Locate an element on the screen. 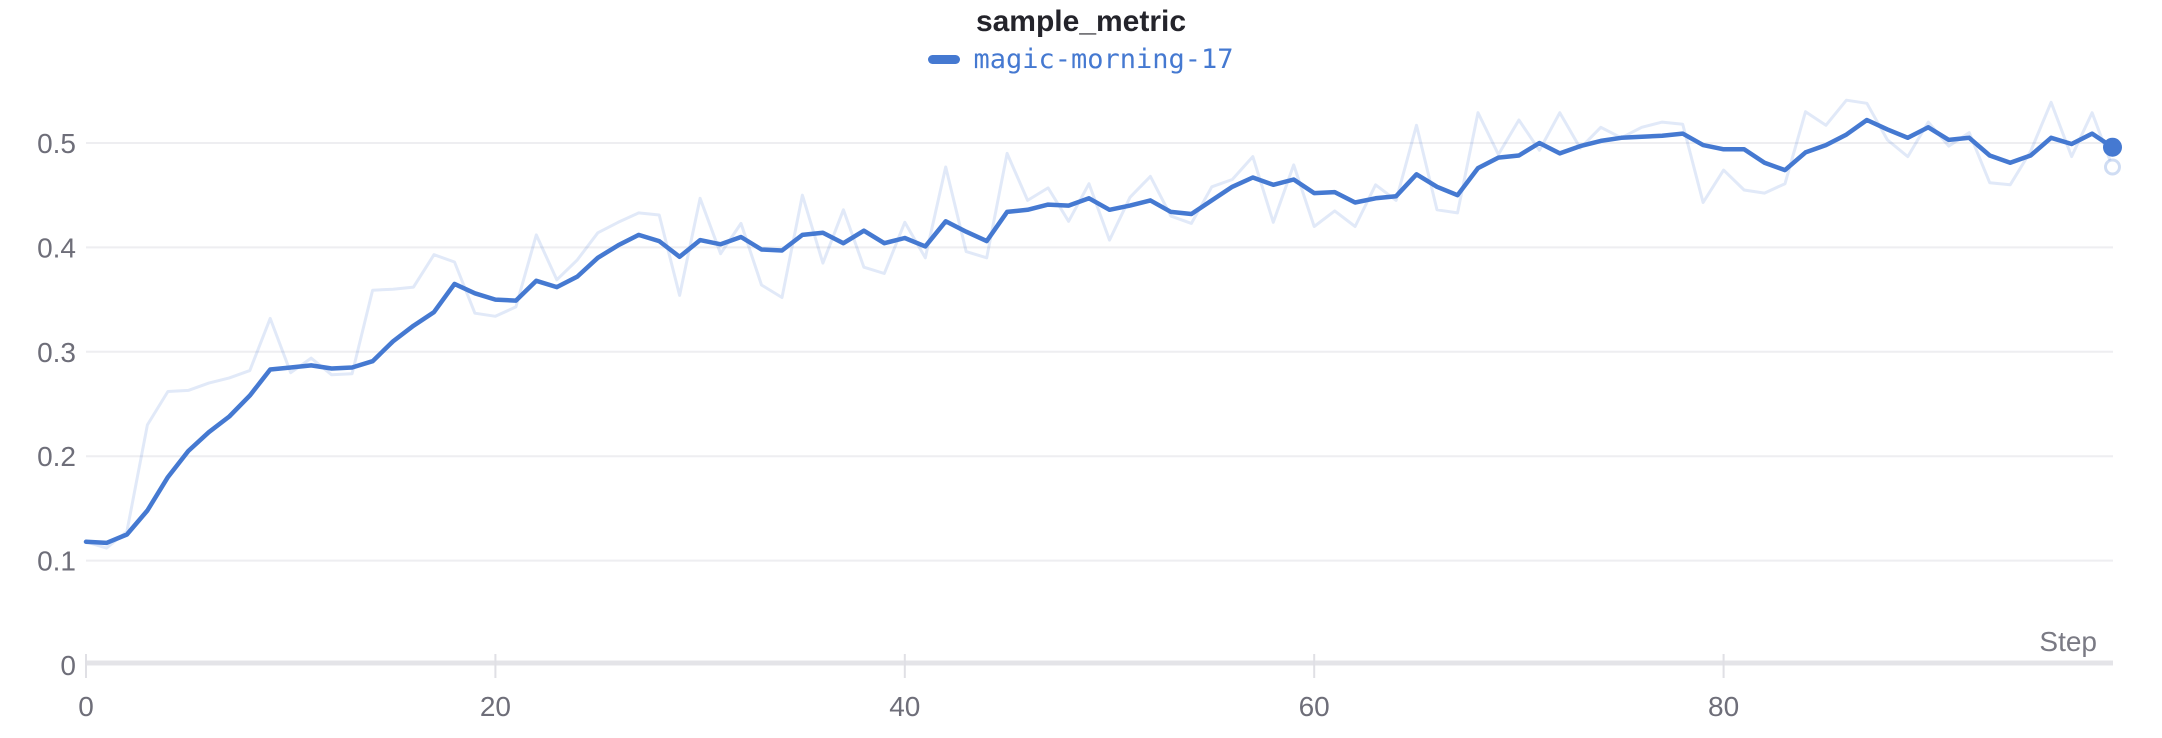 This screenshot has height=738, width=2162. y-tick-label: 0 is located at coordinates (68, 665).